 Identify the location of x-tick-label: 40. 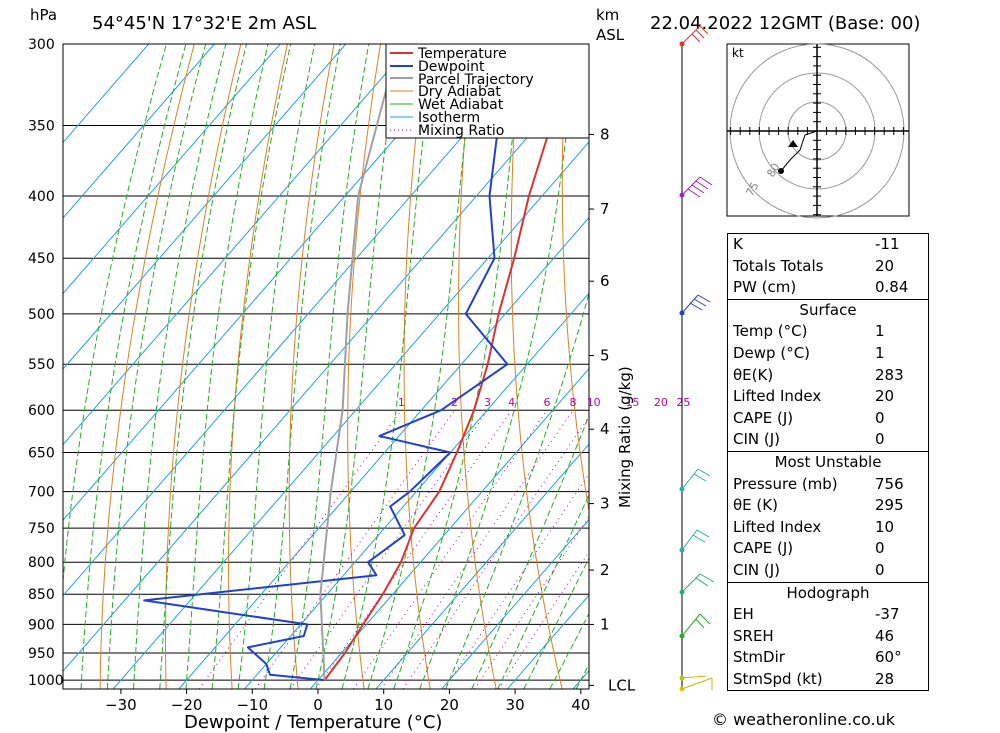
(580, 705).